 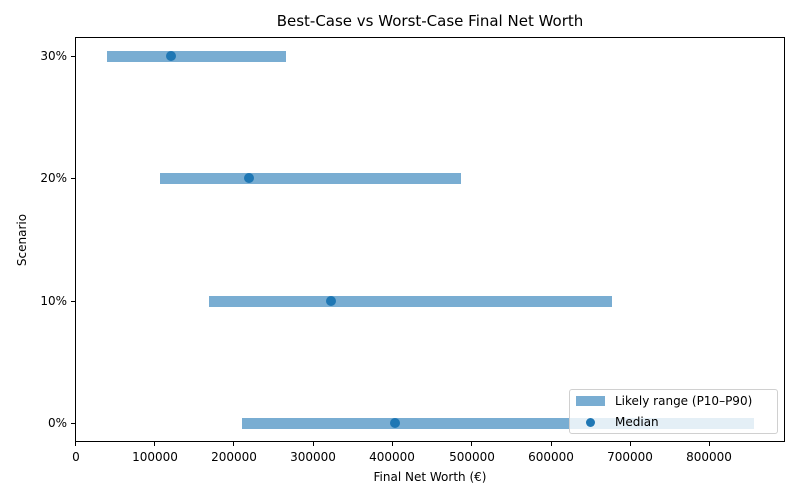 I want to click on range-bar-10pct, so click(x=410, y=301).